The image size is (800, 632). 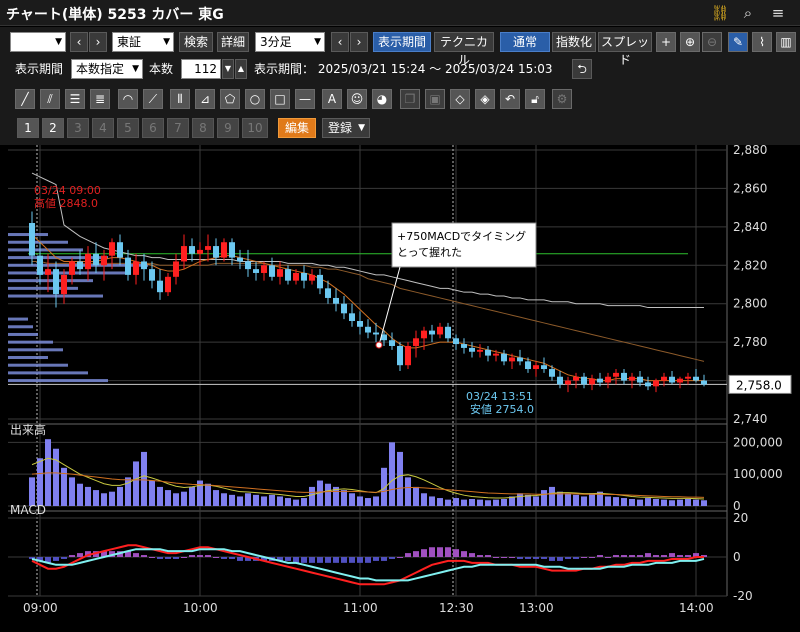 What do you see at coordinates (280, 99) in the screenshot?
I see `rectangle-icon: □` at bounding box center [280, 99].